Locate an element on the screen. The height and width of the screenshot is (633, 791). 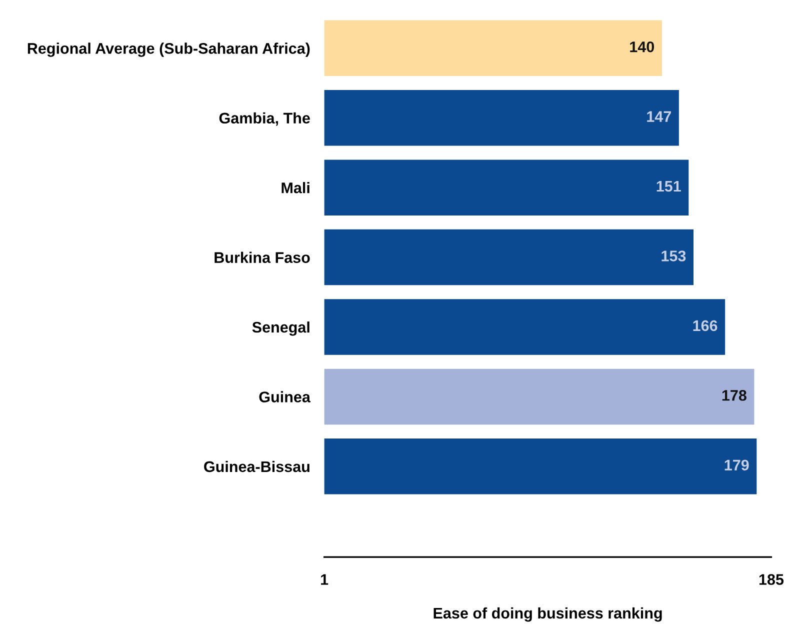
data-label: 179 is located at coordinates (736, 465).